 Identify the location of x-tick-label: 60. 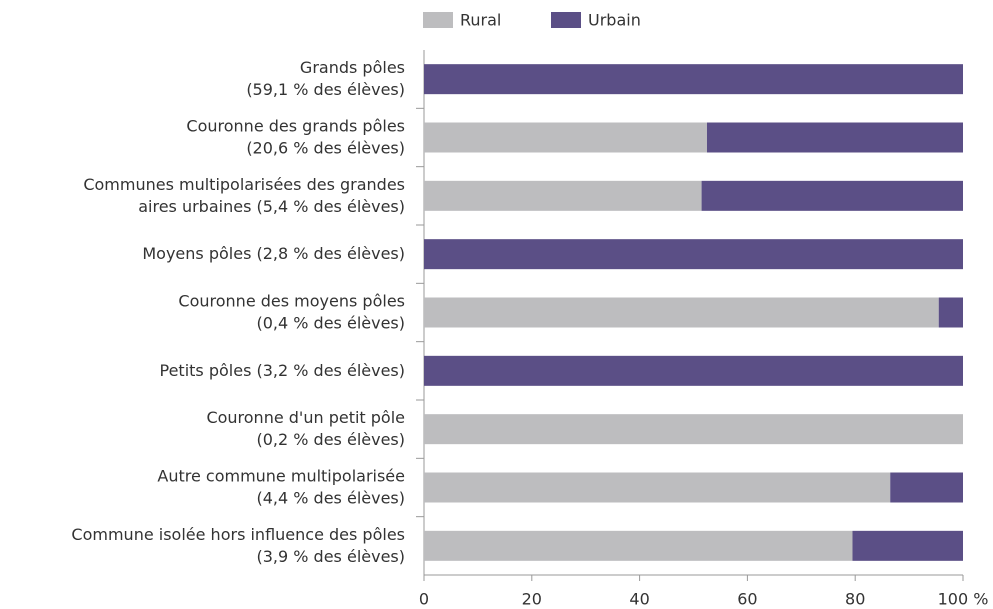
(747, 599).